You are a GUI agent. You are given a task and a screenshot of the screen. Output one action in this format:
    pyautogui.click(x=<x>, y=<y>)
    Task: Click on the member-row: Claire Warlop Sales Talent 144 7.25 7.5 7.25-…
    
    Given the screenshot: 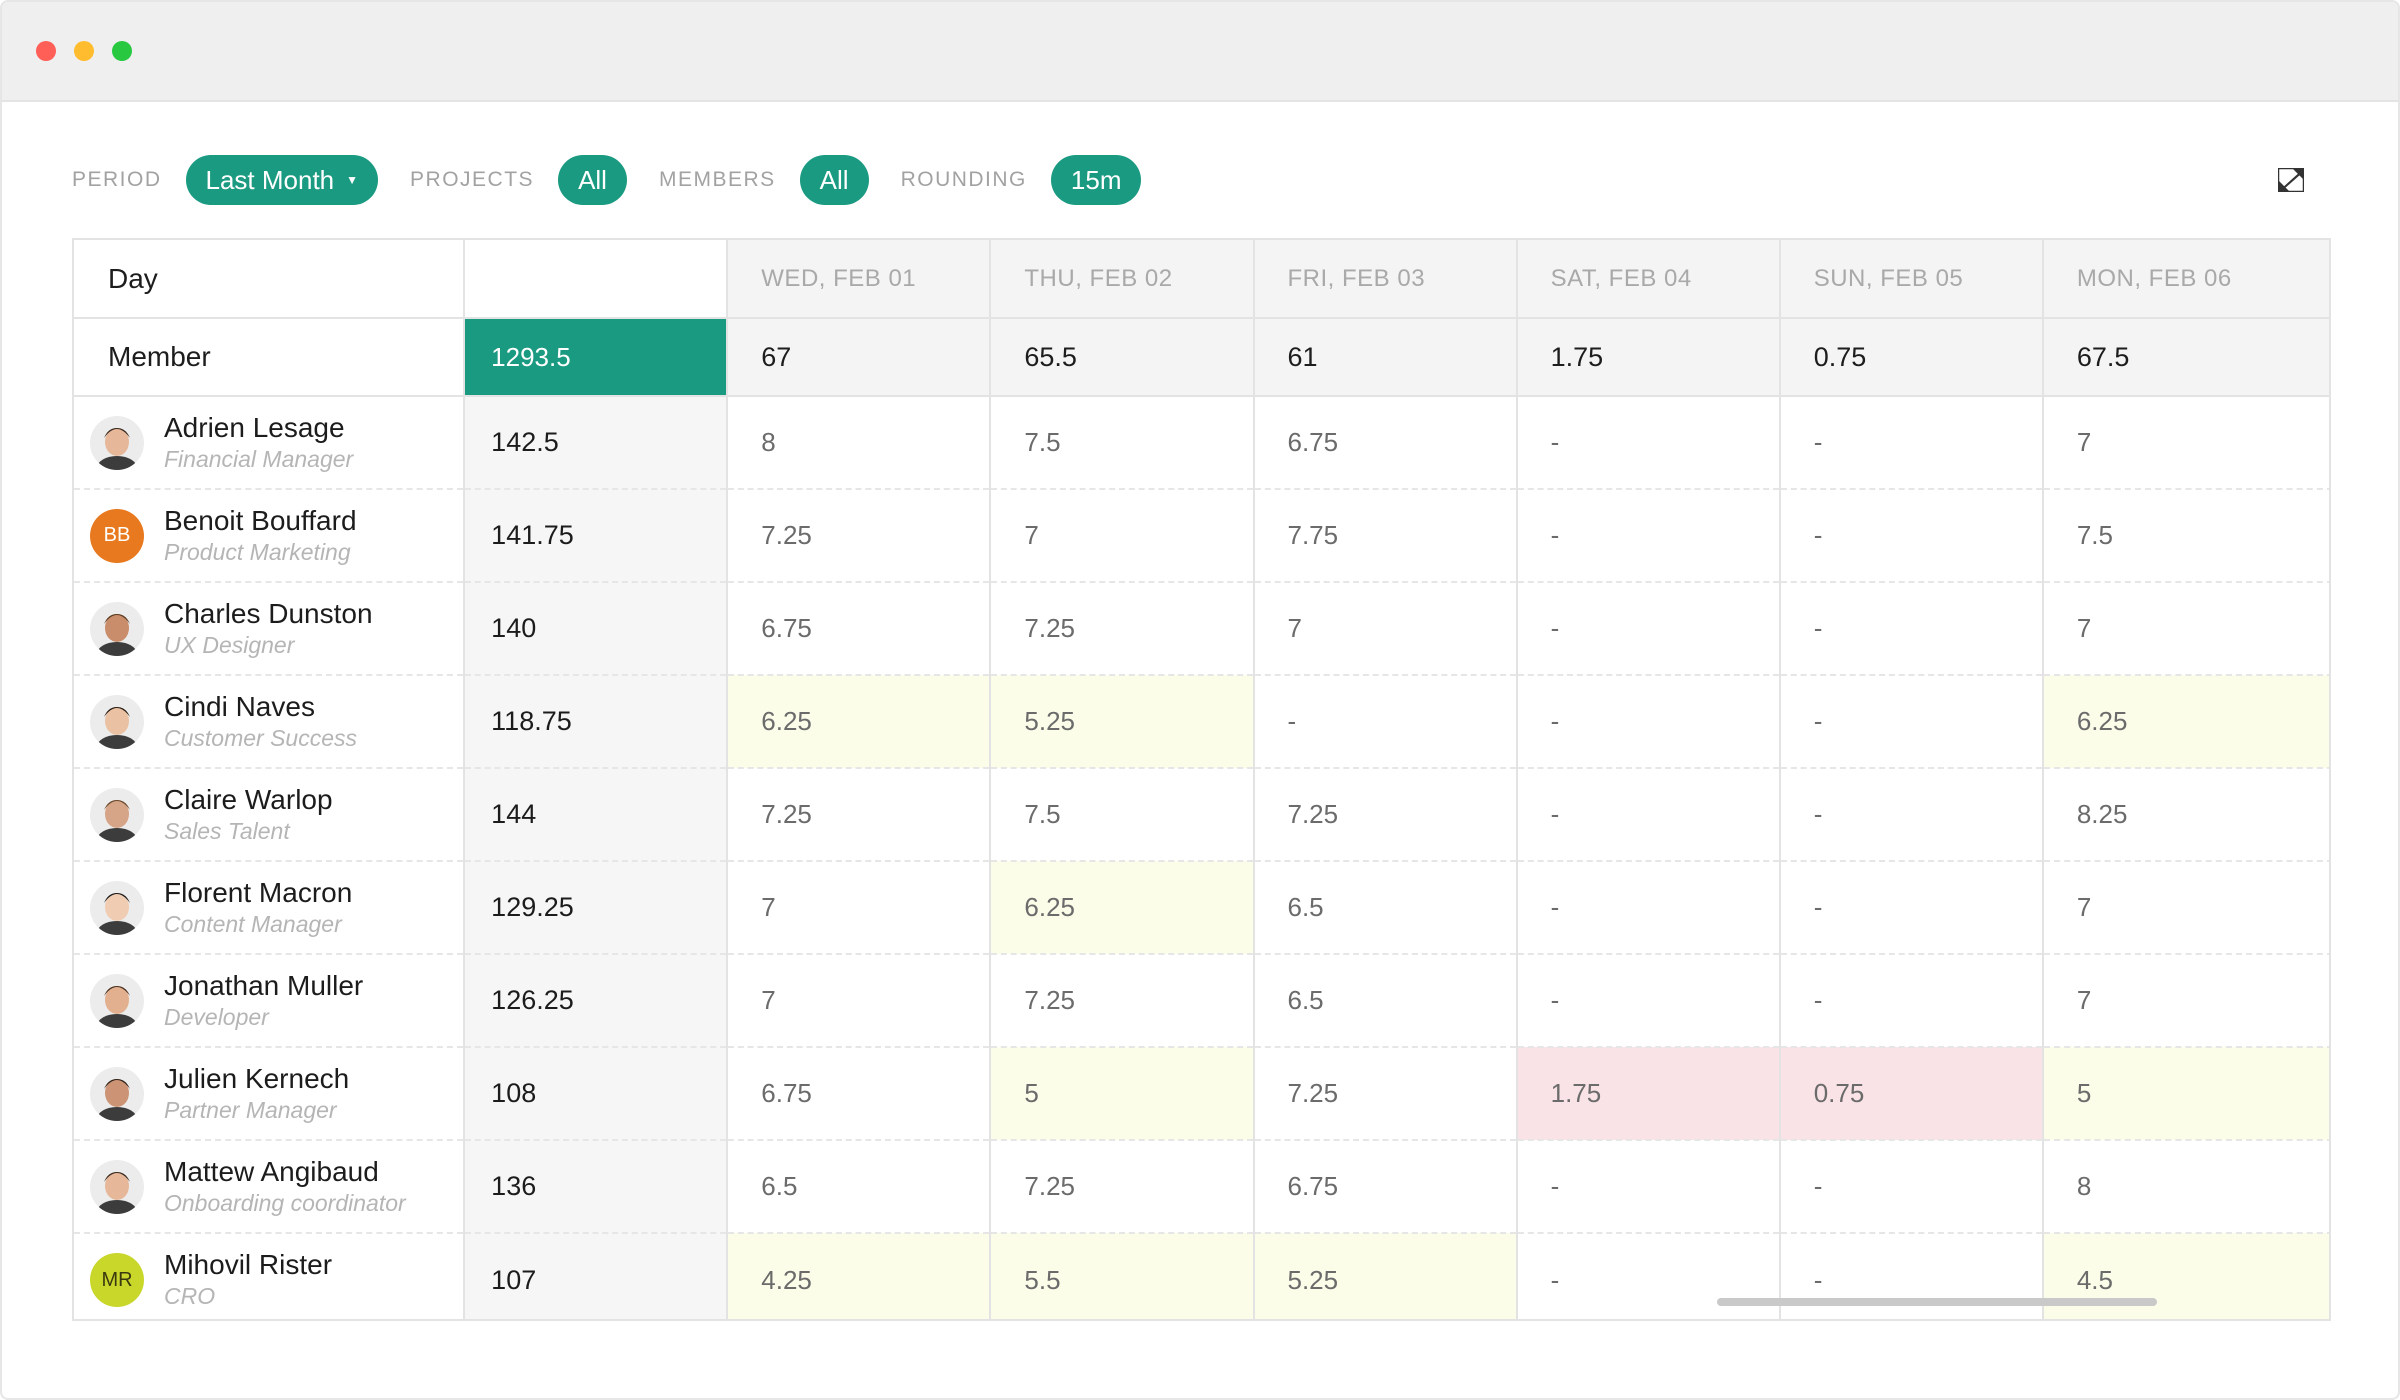 What is the action you would take?
    pyautogui.click(x=1201, y=815)
    